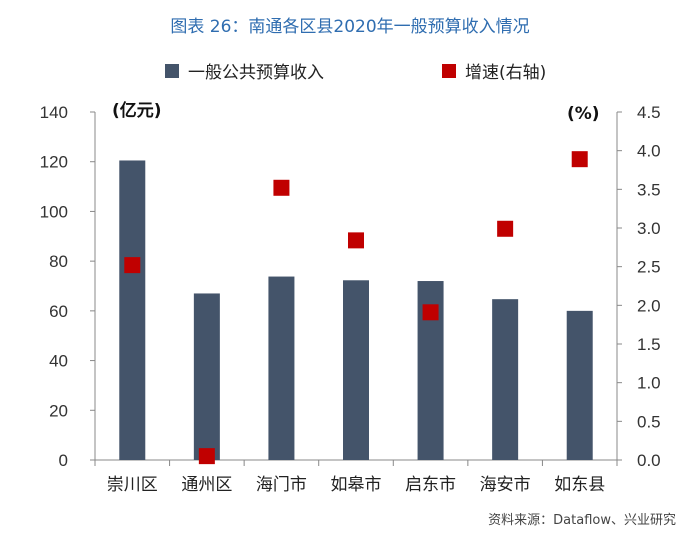  I want to click on right-tick-label: 4.0, so click(649, 151).